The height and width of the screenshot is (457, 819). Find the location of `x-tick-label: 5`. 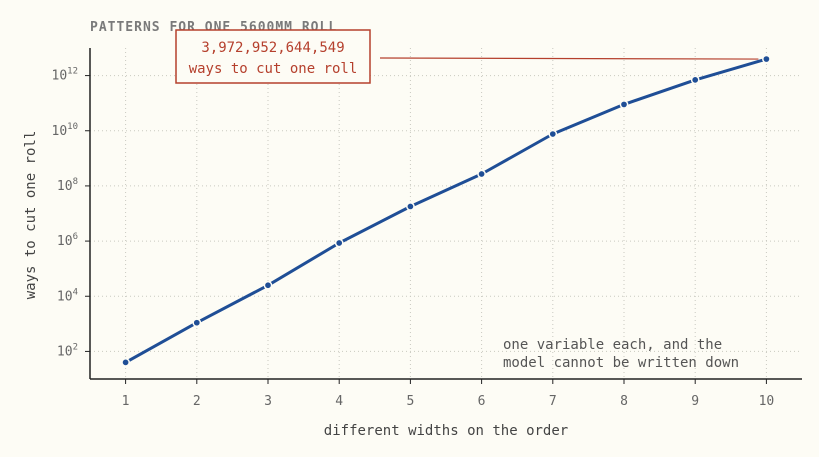

x-tick-label: 5 is located at coordinates (410, 401).